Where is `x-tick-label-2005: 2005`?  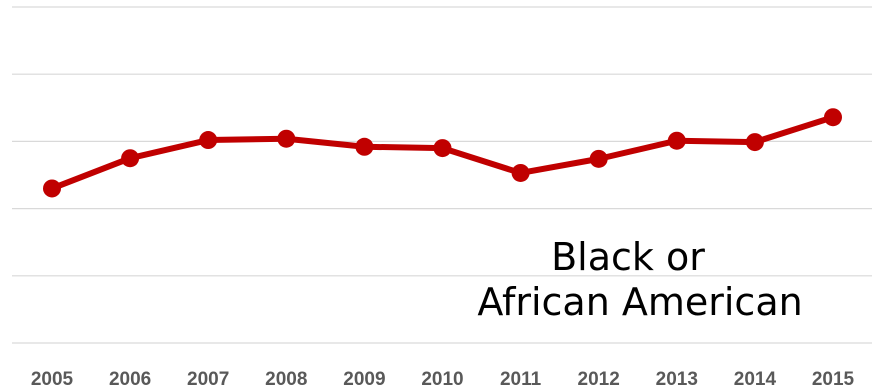
x-tick-label-2005: 2005 is located at coordinates (52, 379).